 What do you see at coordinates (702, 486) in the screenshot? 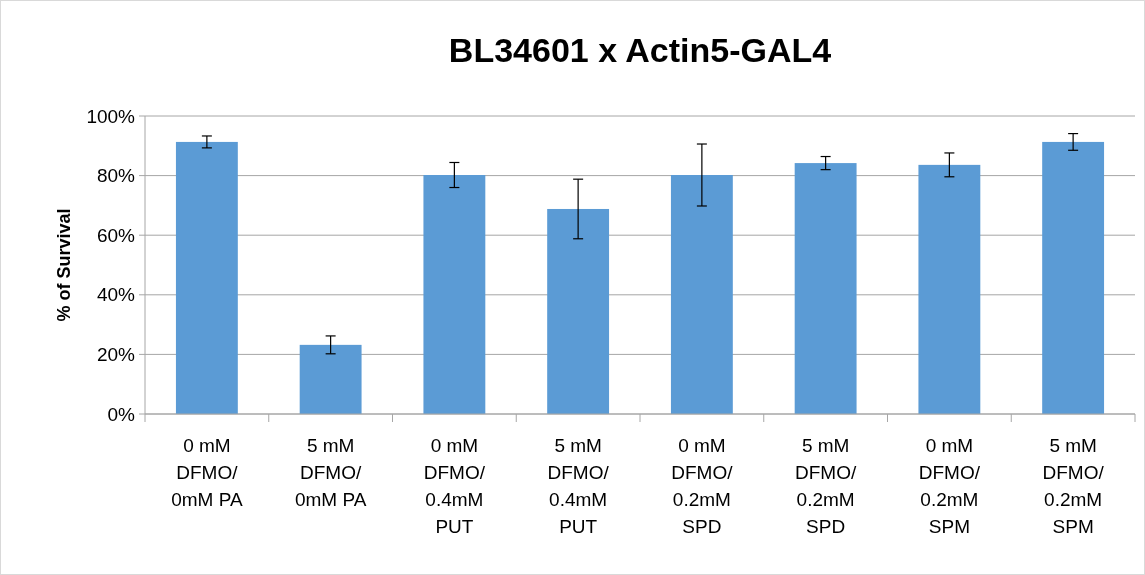
I see `x-tick-label: 0 mM DFMO/ 0.2mM SPD` at bounding box center [702, 486].